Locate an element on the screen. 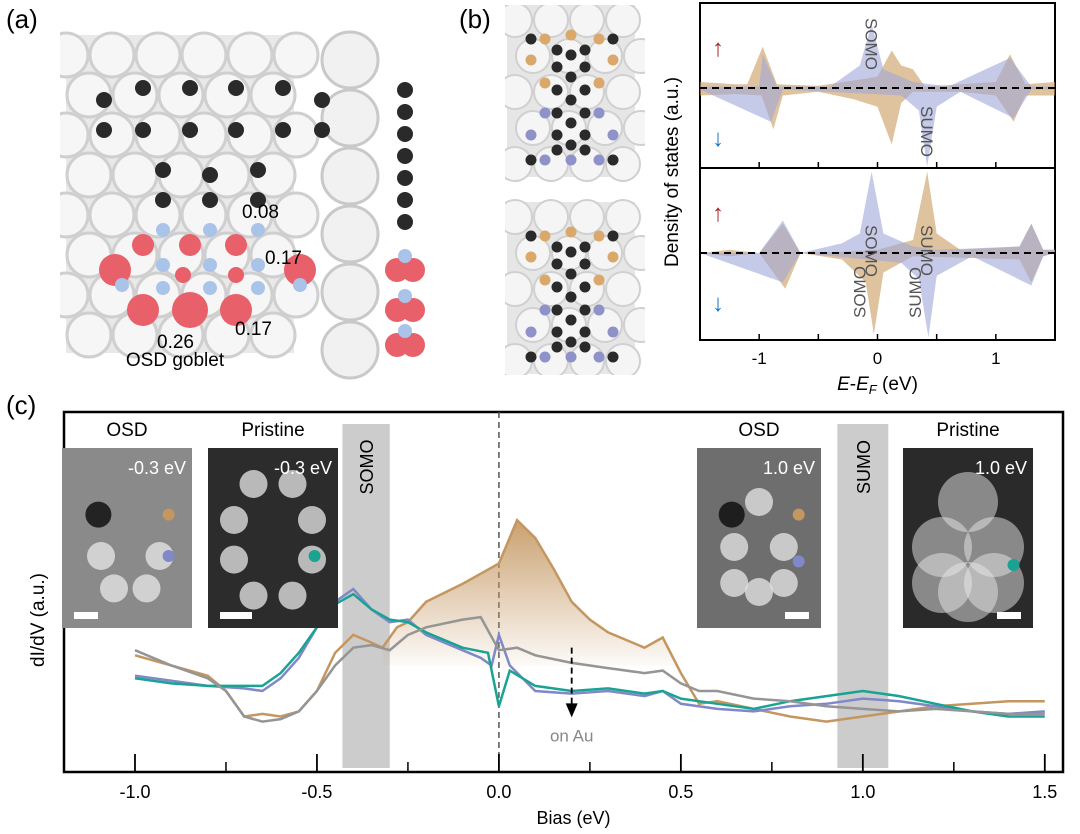 This screenshot has height=834, width=1080. inset-energy-label: -0.3 eV is located at coordinates (303, 468).